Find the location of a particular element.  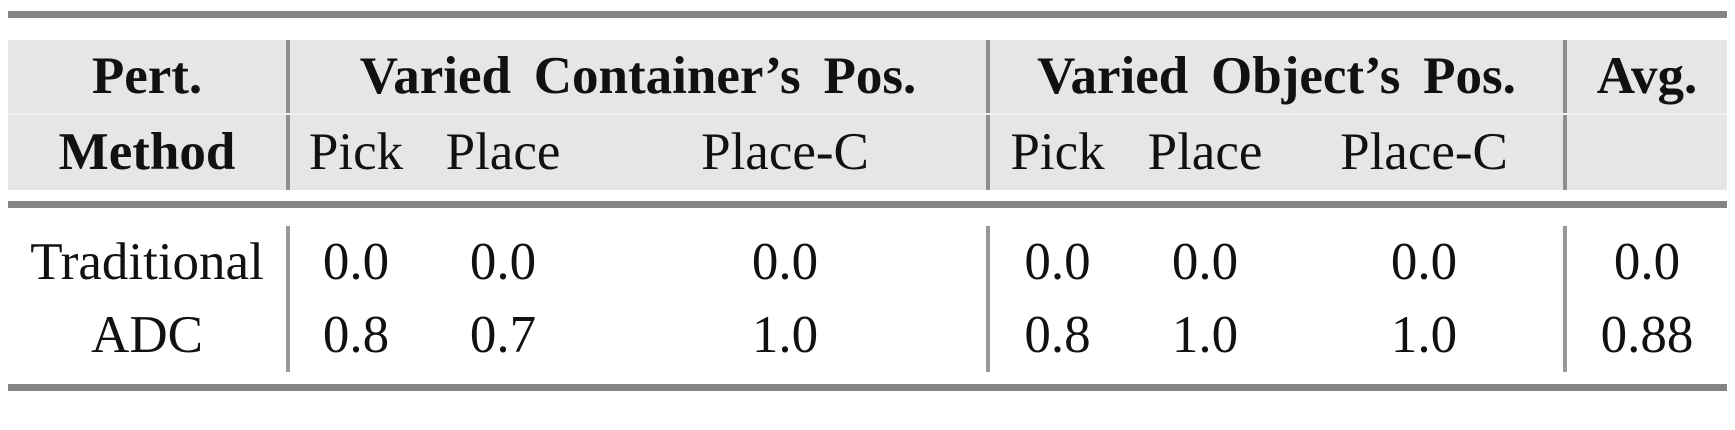

subheader-place-container: Place is located at coordinates (503, 152).